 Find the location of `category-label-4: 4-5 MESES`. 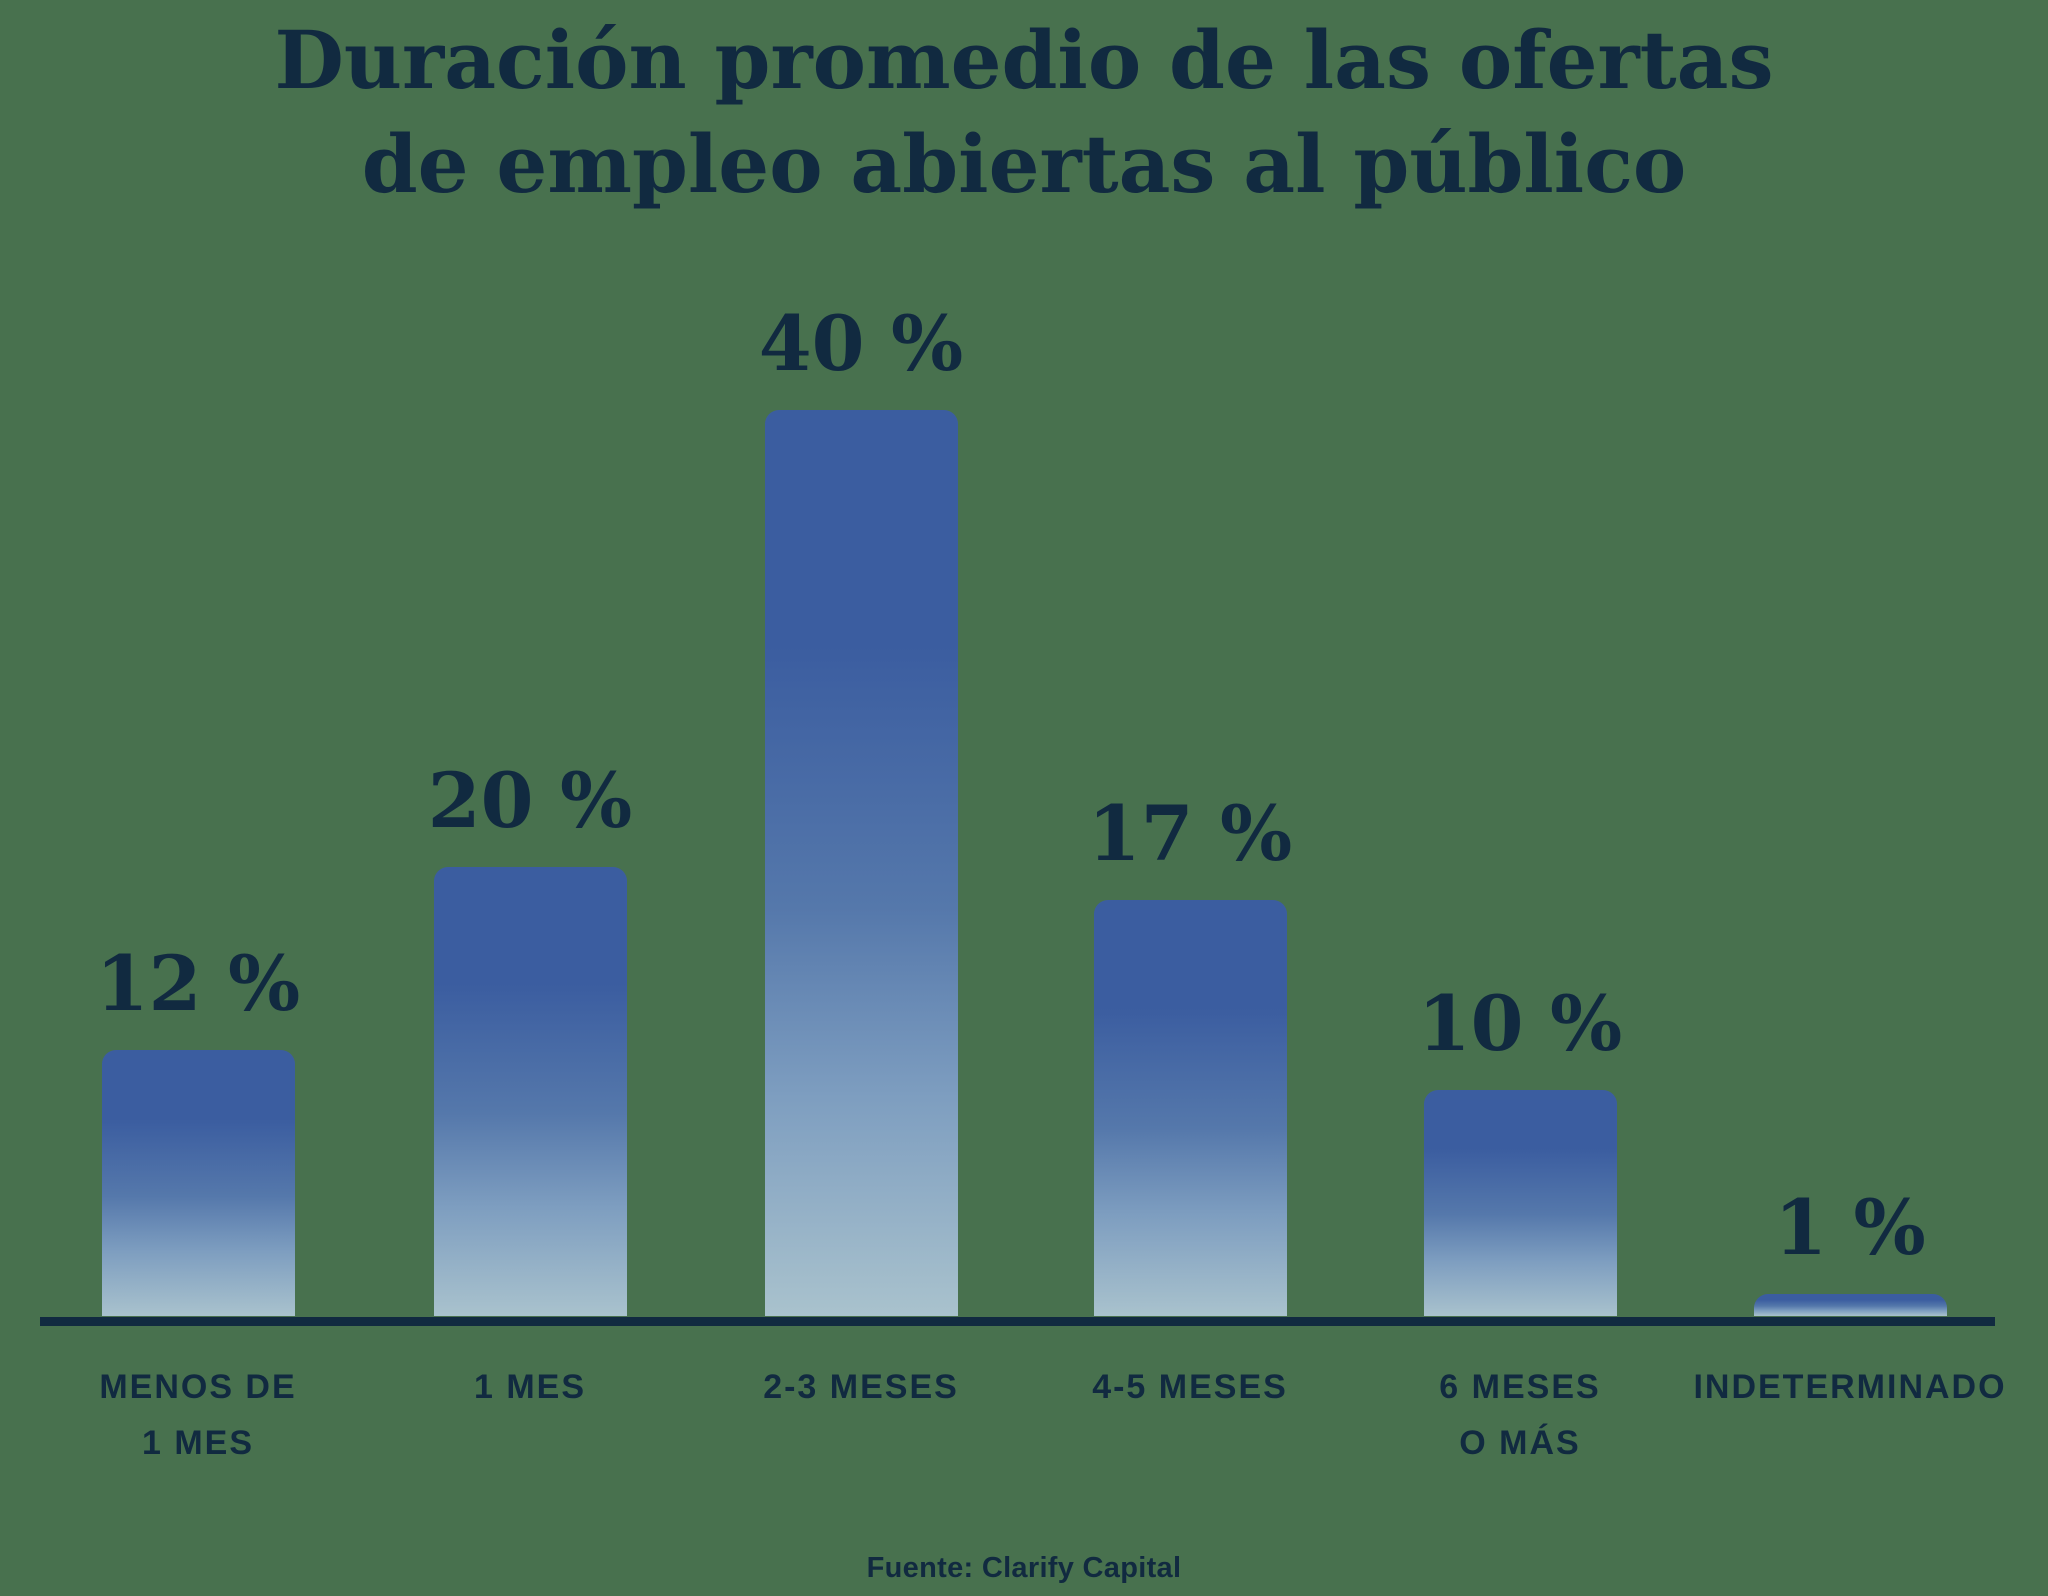

category-label-4: 4-5 MESES is located at coordinates (1190, 1387).